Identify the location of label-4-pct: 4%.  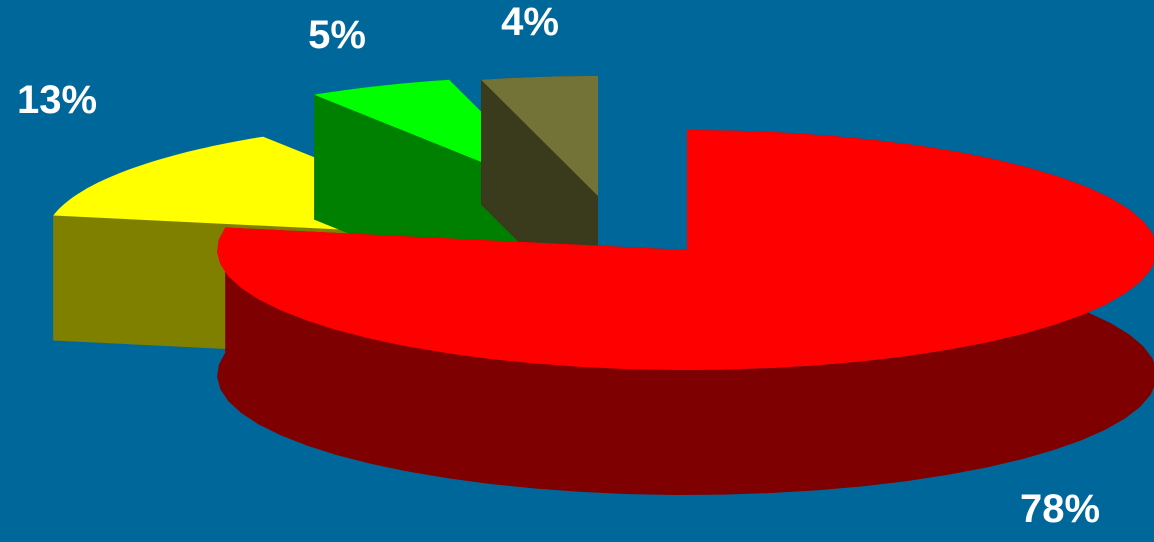
(530, 22).